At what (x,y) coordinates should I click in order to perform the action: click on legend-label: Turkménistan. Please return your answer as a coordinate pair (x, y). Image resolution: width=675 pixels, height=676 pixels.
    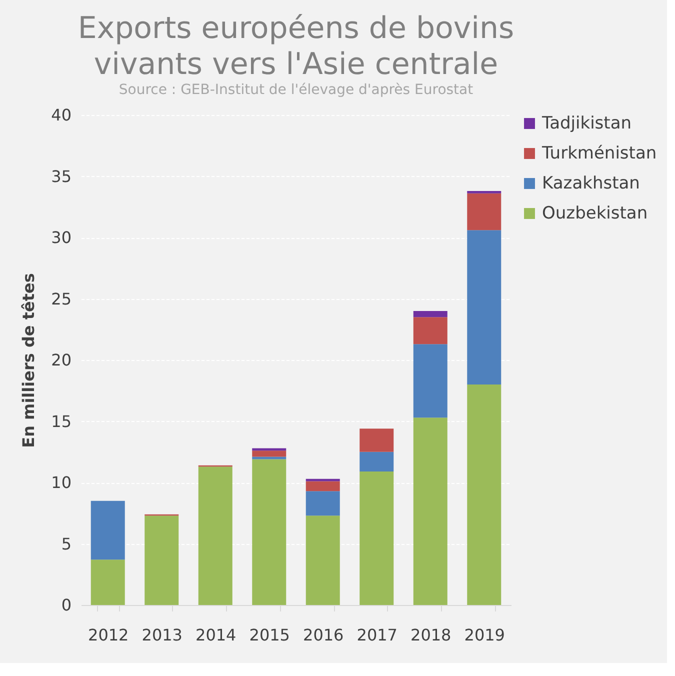
    Looking at the image, I should click on (599, 154).